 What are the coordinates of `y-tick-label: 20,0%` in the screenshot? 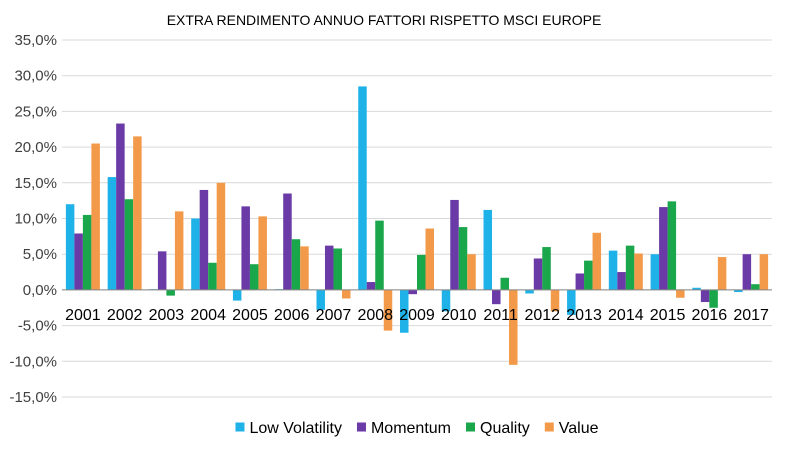 It's located at (35, 147).